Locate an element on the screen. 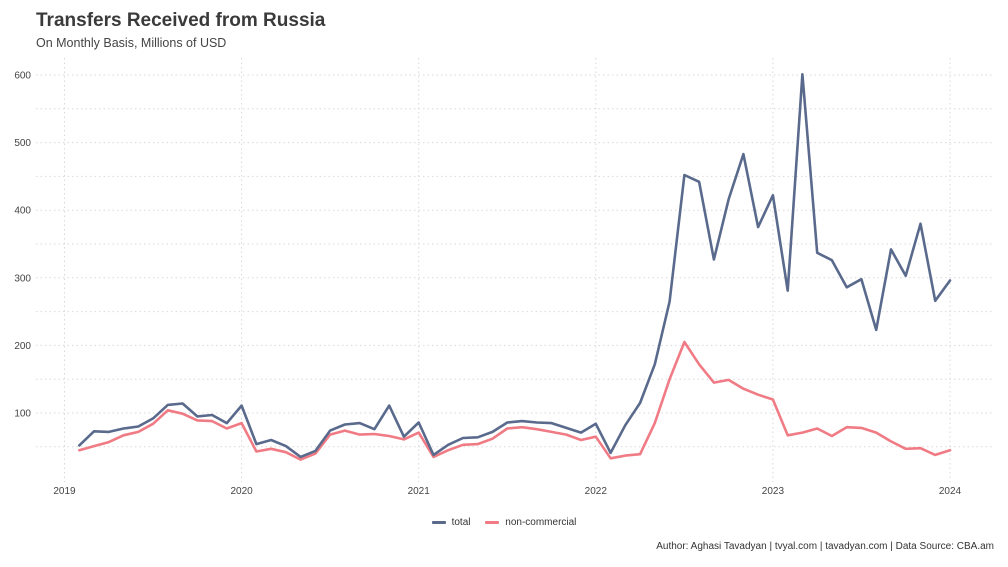  legend: total non-commercial is located at coordinates (504, 522).